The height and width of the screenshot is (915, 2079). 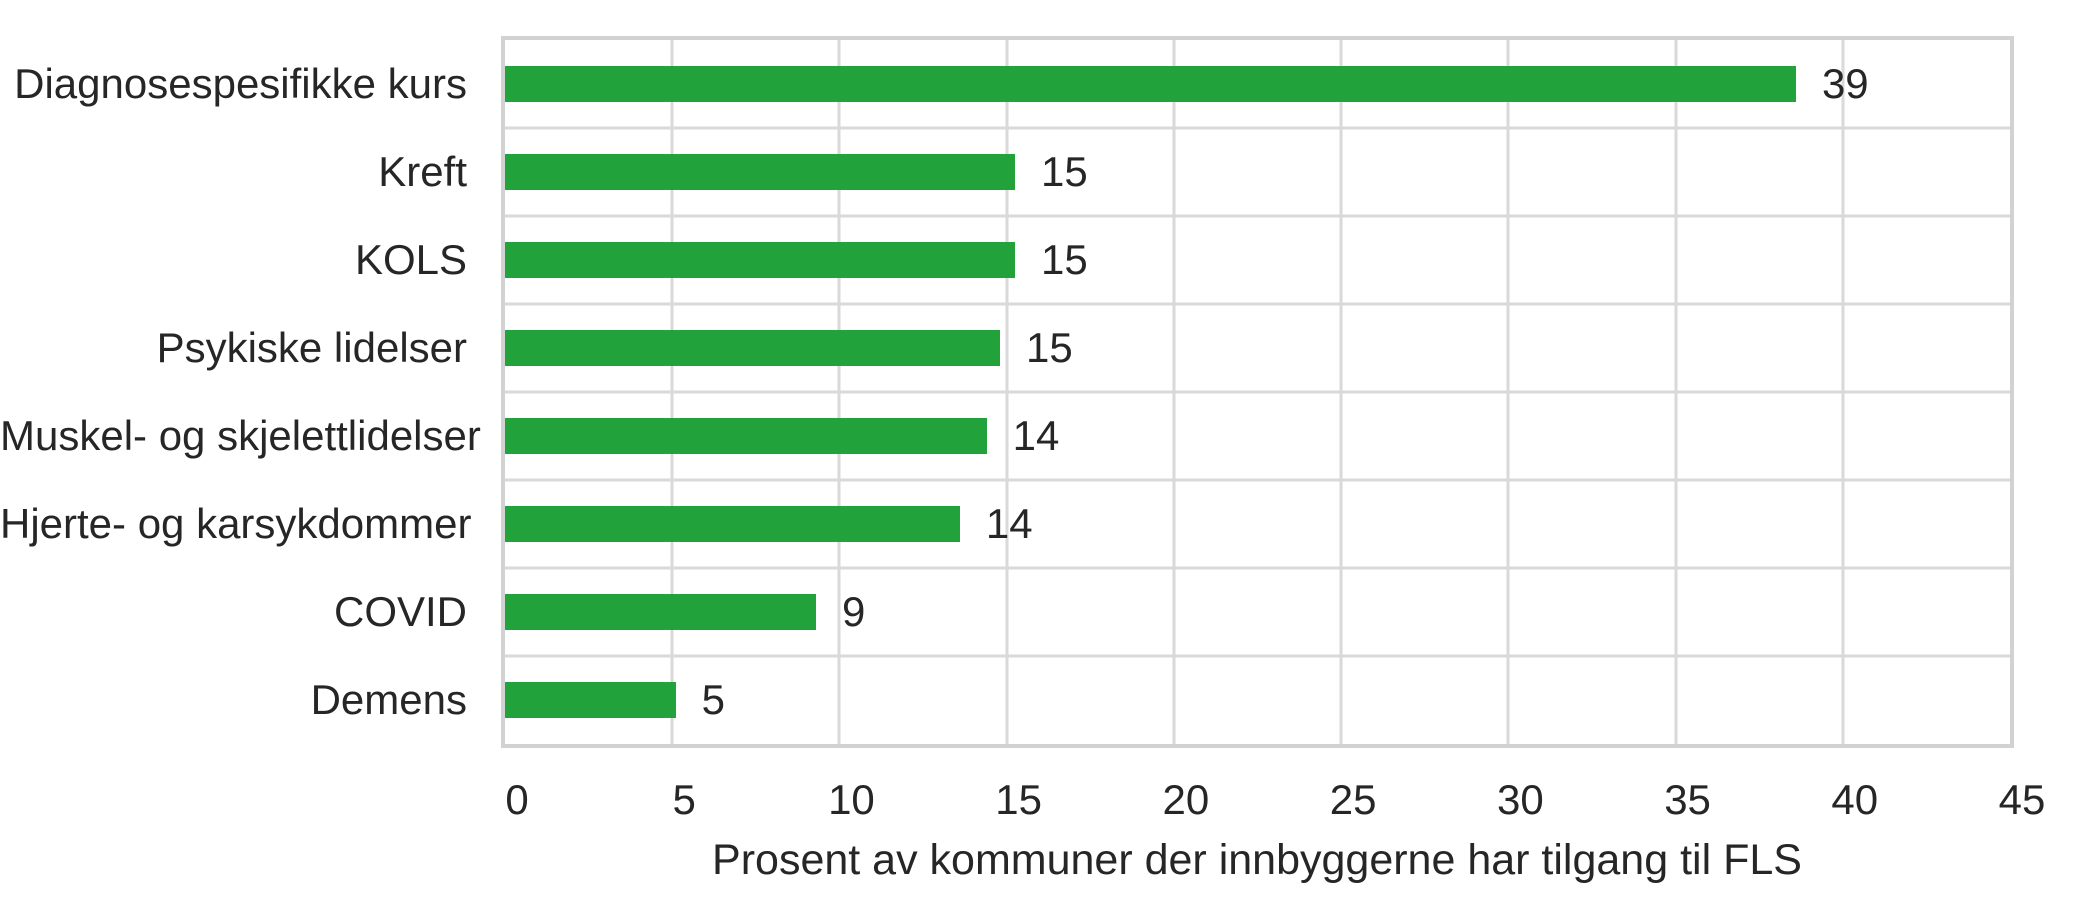 What do you see at coordinates (1019, 799) in the screenshot?
I see `x-tick-label: 15` at bounding box center [1019, 799].